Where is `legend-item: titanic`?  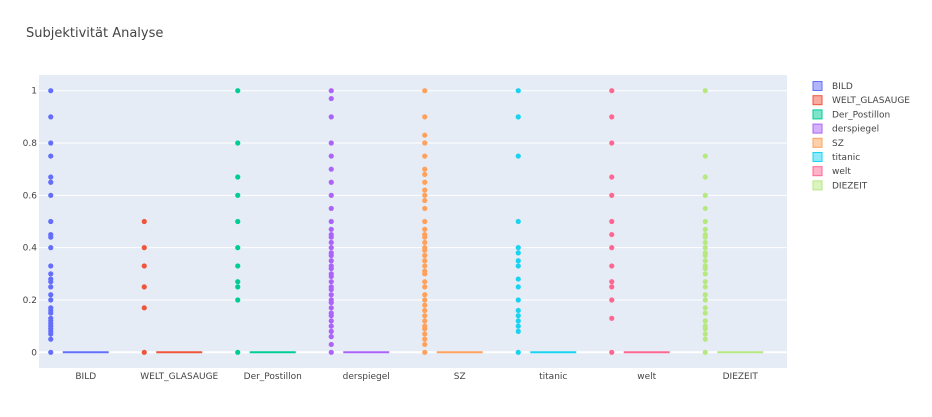 legend-item: titanic is located at coordinates (836, 158).